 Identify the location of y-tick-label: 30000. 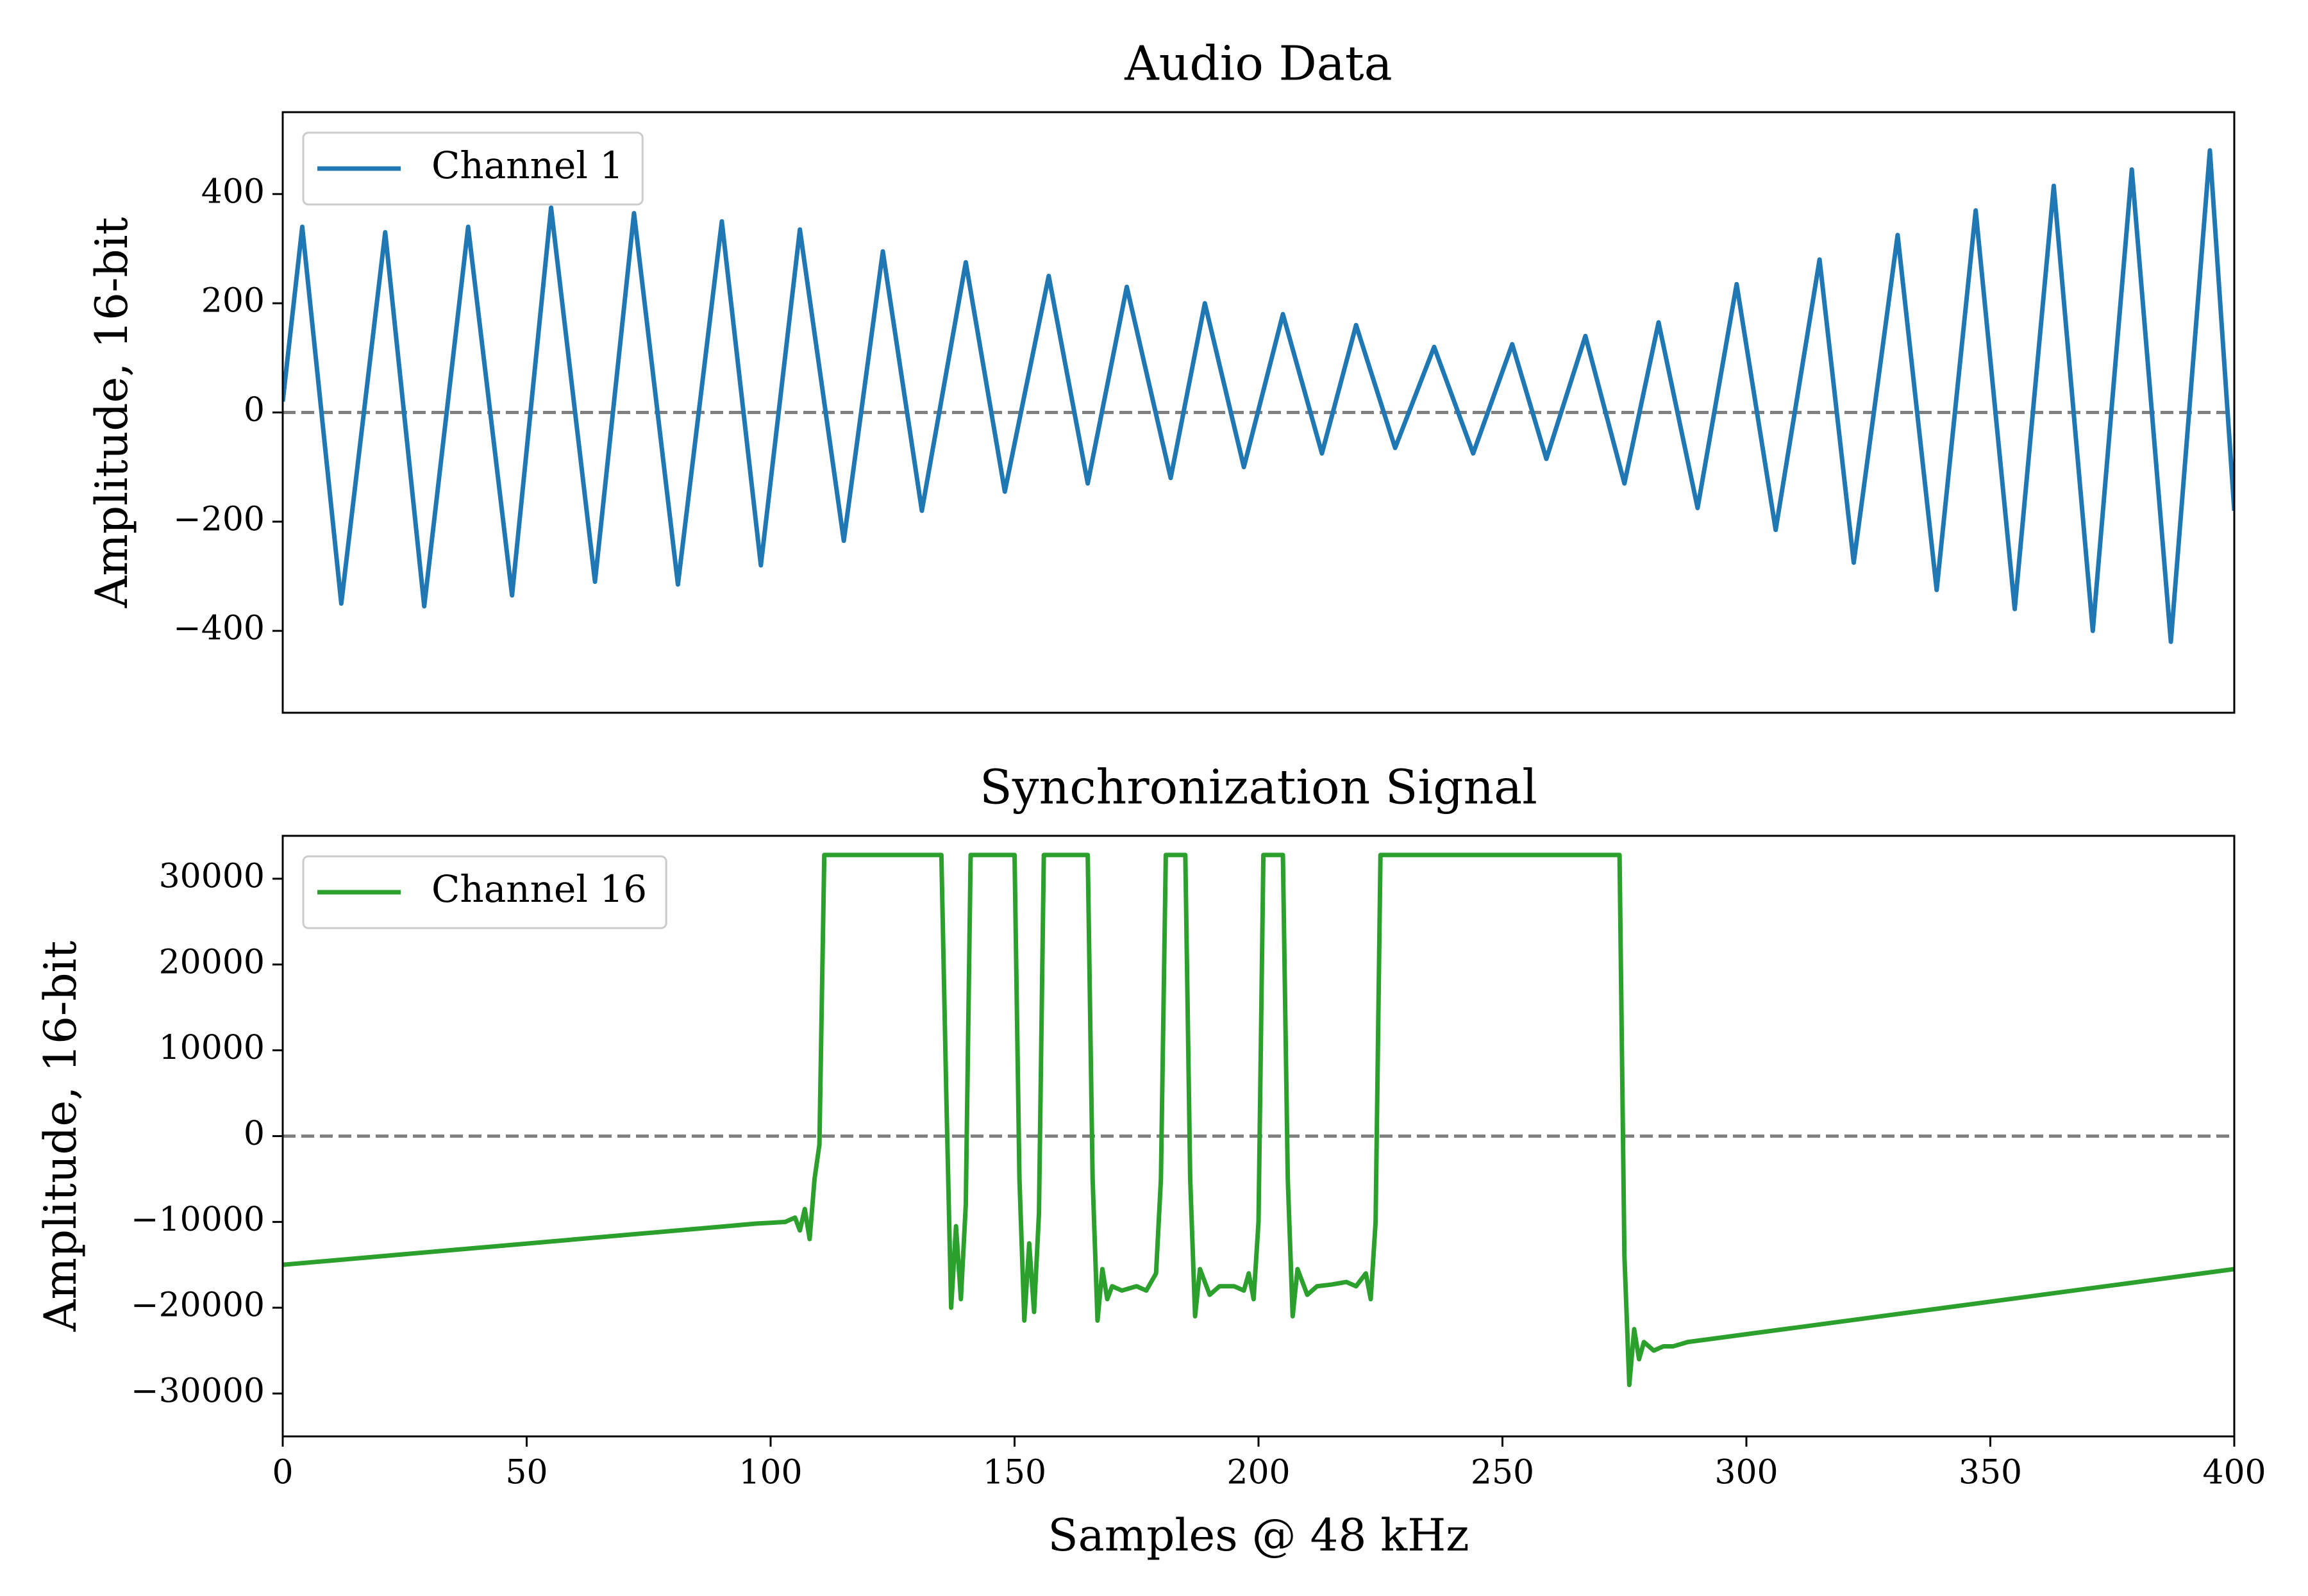
(212, 876).